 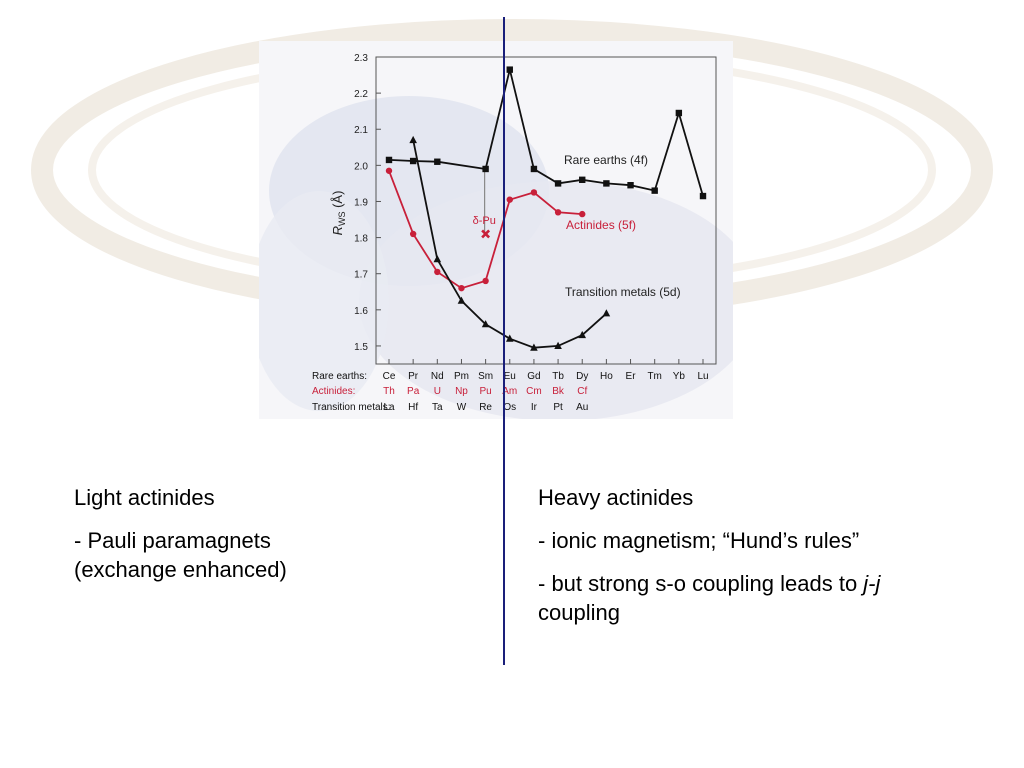 I want to click on x-tick-label: Re, so click(x=485, y=407).